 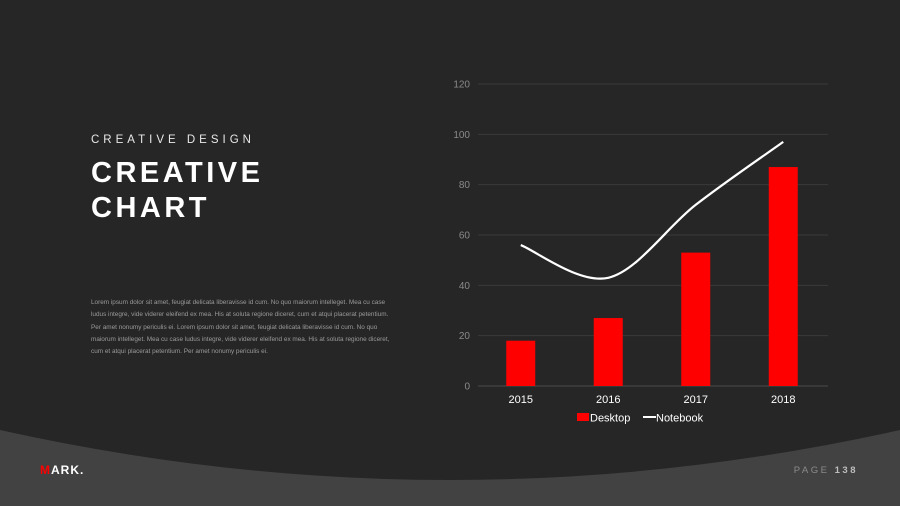 What do you see at coordinates (45, 470) in the screenshot?
I see `logo-initial: M` at bounding box center [45, 470].